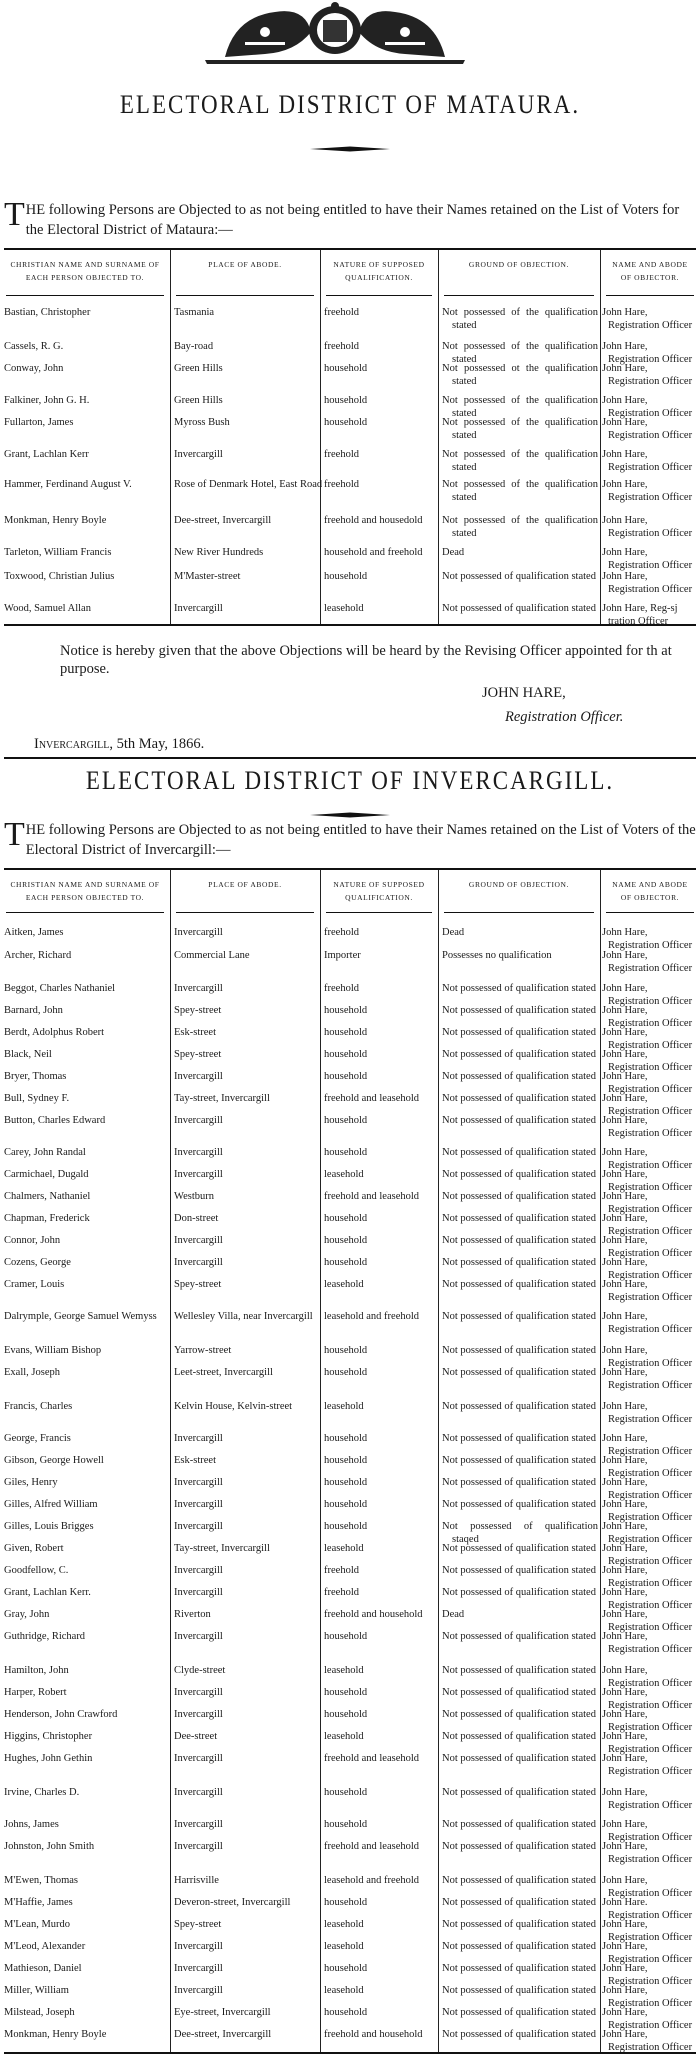 The width and height of the screenshot is (700, 2064). Describe the element at coordinates (47, 1218) in the screenshot. I see `cell-person-name: Chapman, Frederick` at that location.